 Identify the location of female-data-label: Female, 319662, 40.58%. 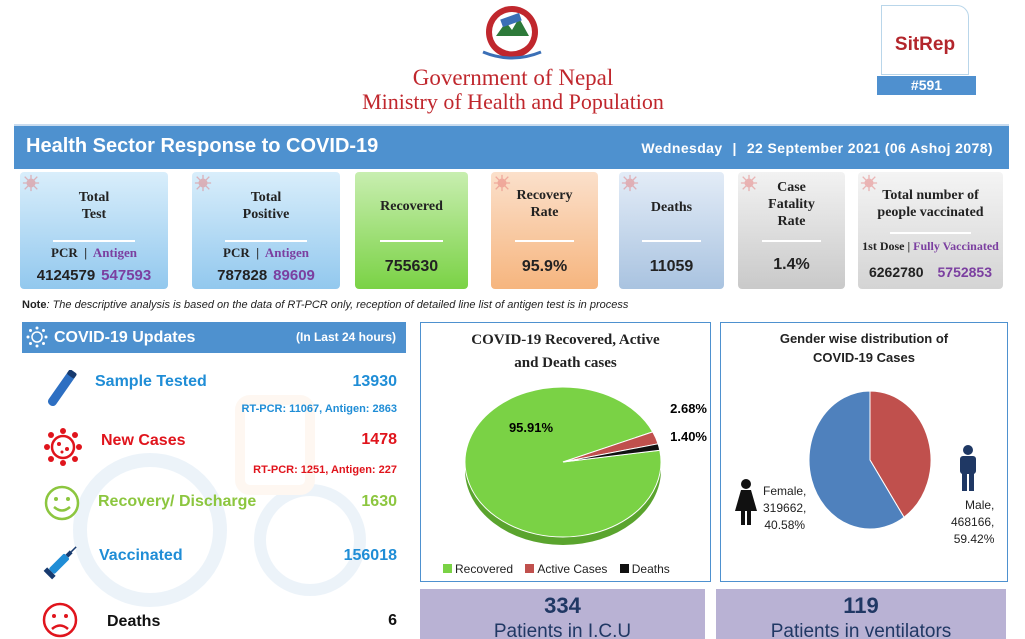
(785, 508).